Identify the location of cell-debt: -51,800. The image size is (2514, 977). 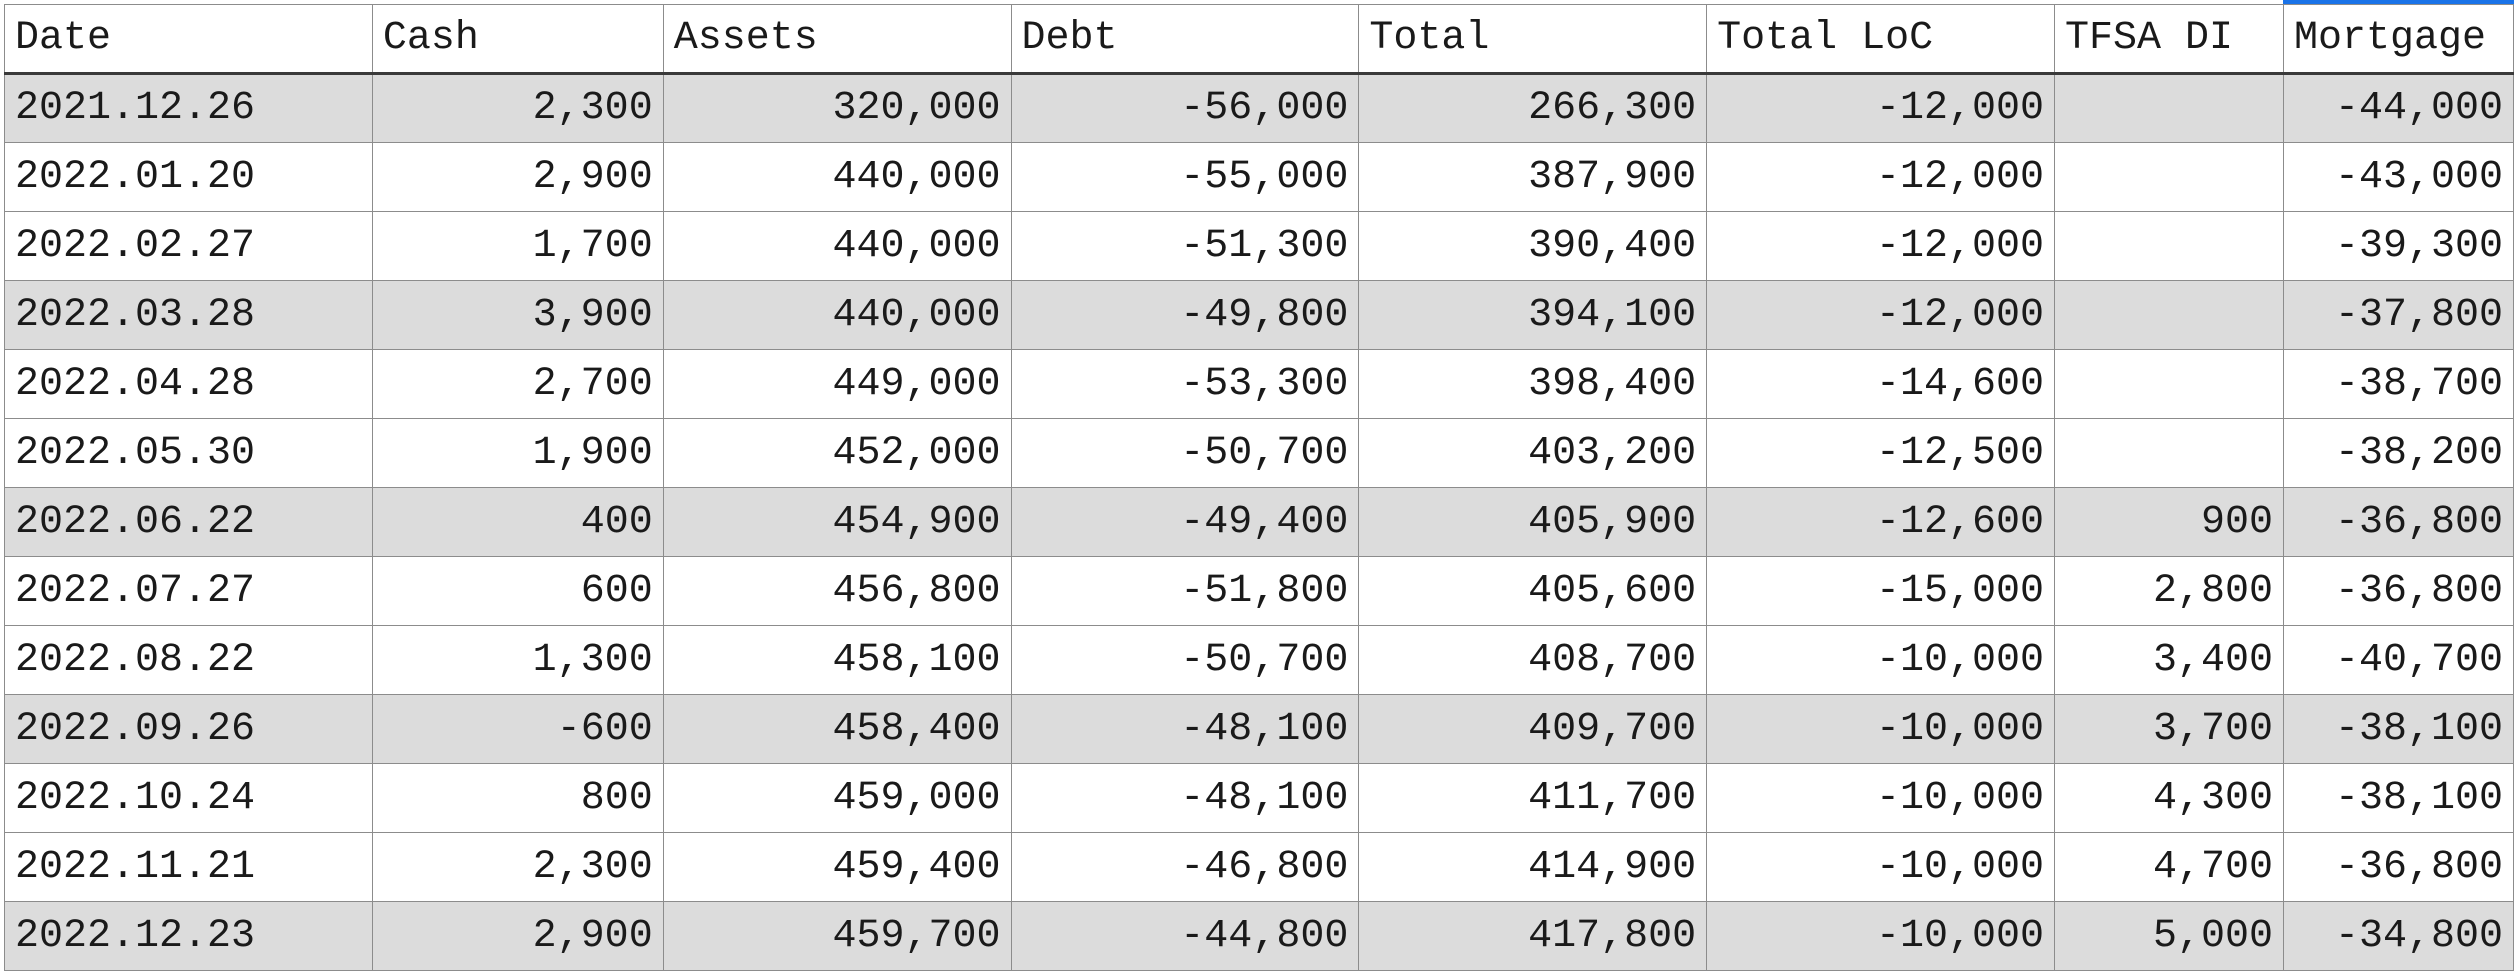
(1185, 591).